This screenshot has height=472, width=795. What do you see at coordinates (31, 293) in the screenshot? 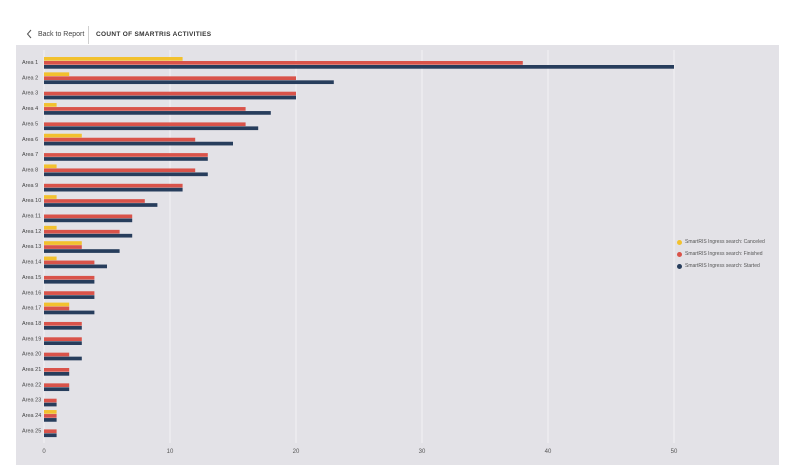
I see `category-label: Area 16` at bounding box center [31, 293].